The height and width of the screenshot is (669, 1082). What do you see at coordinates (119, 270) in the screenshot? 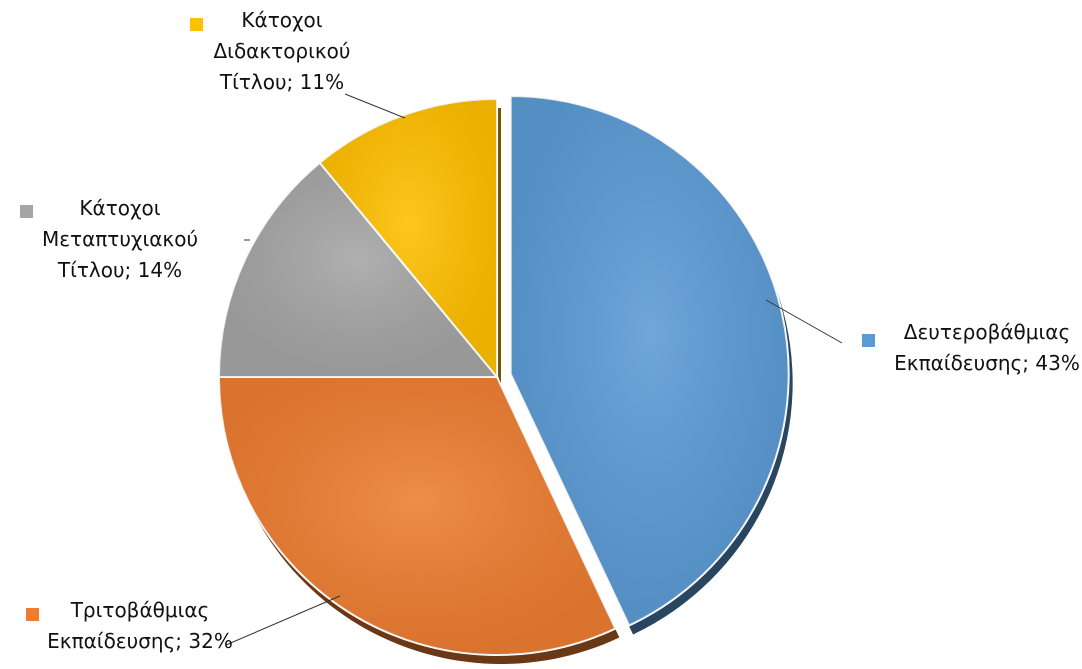
I see `data-label-line: Τίτλου; 14%` at bounding box center [119, 270].